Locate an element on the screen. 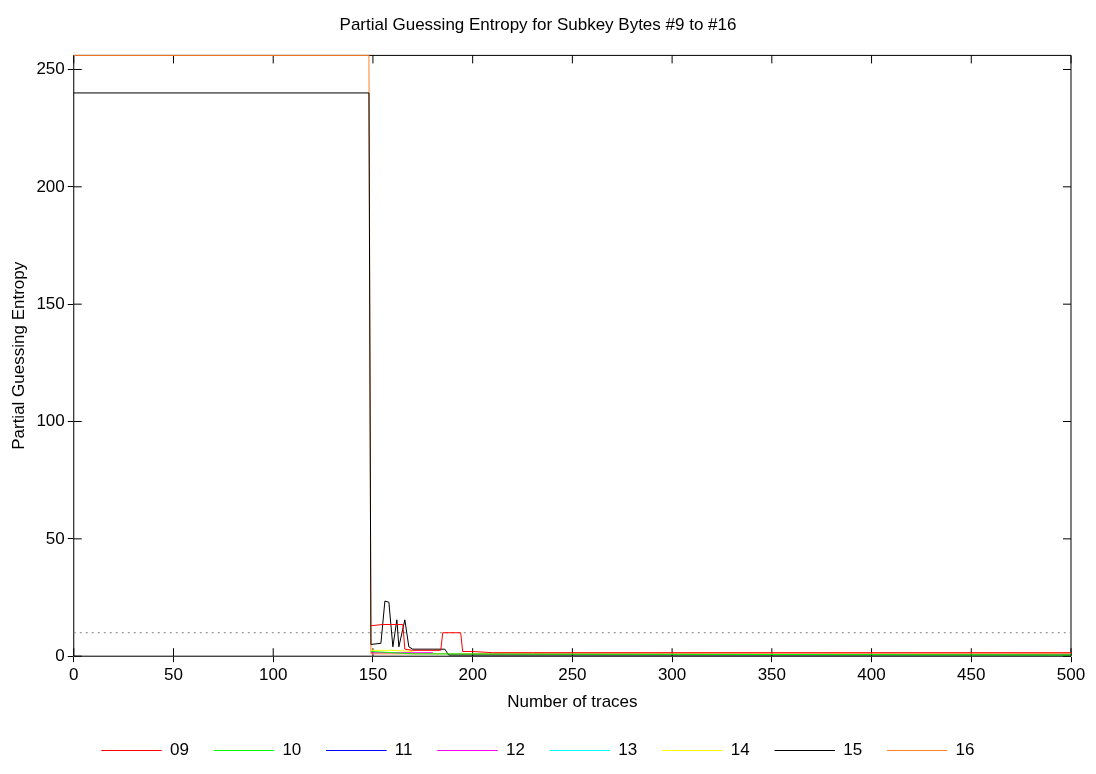 The width and height of the screenshot is (1096, 774). x-tick-label: 350 is located at coordinates (772, 675).